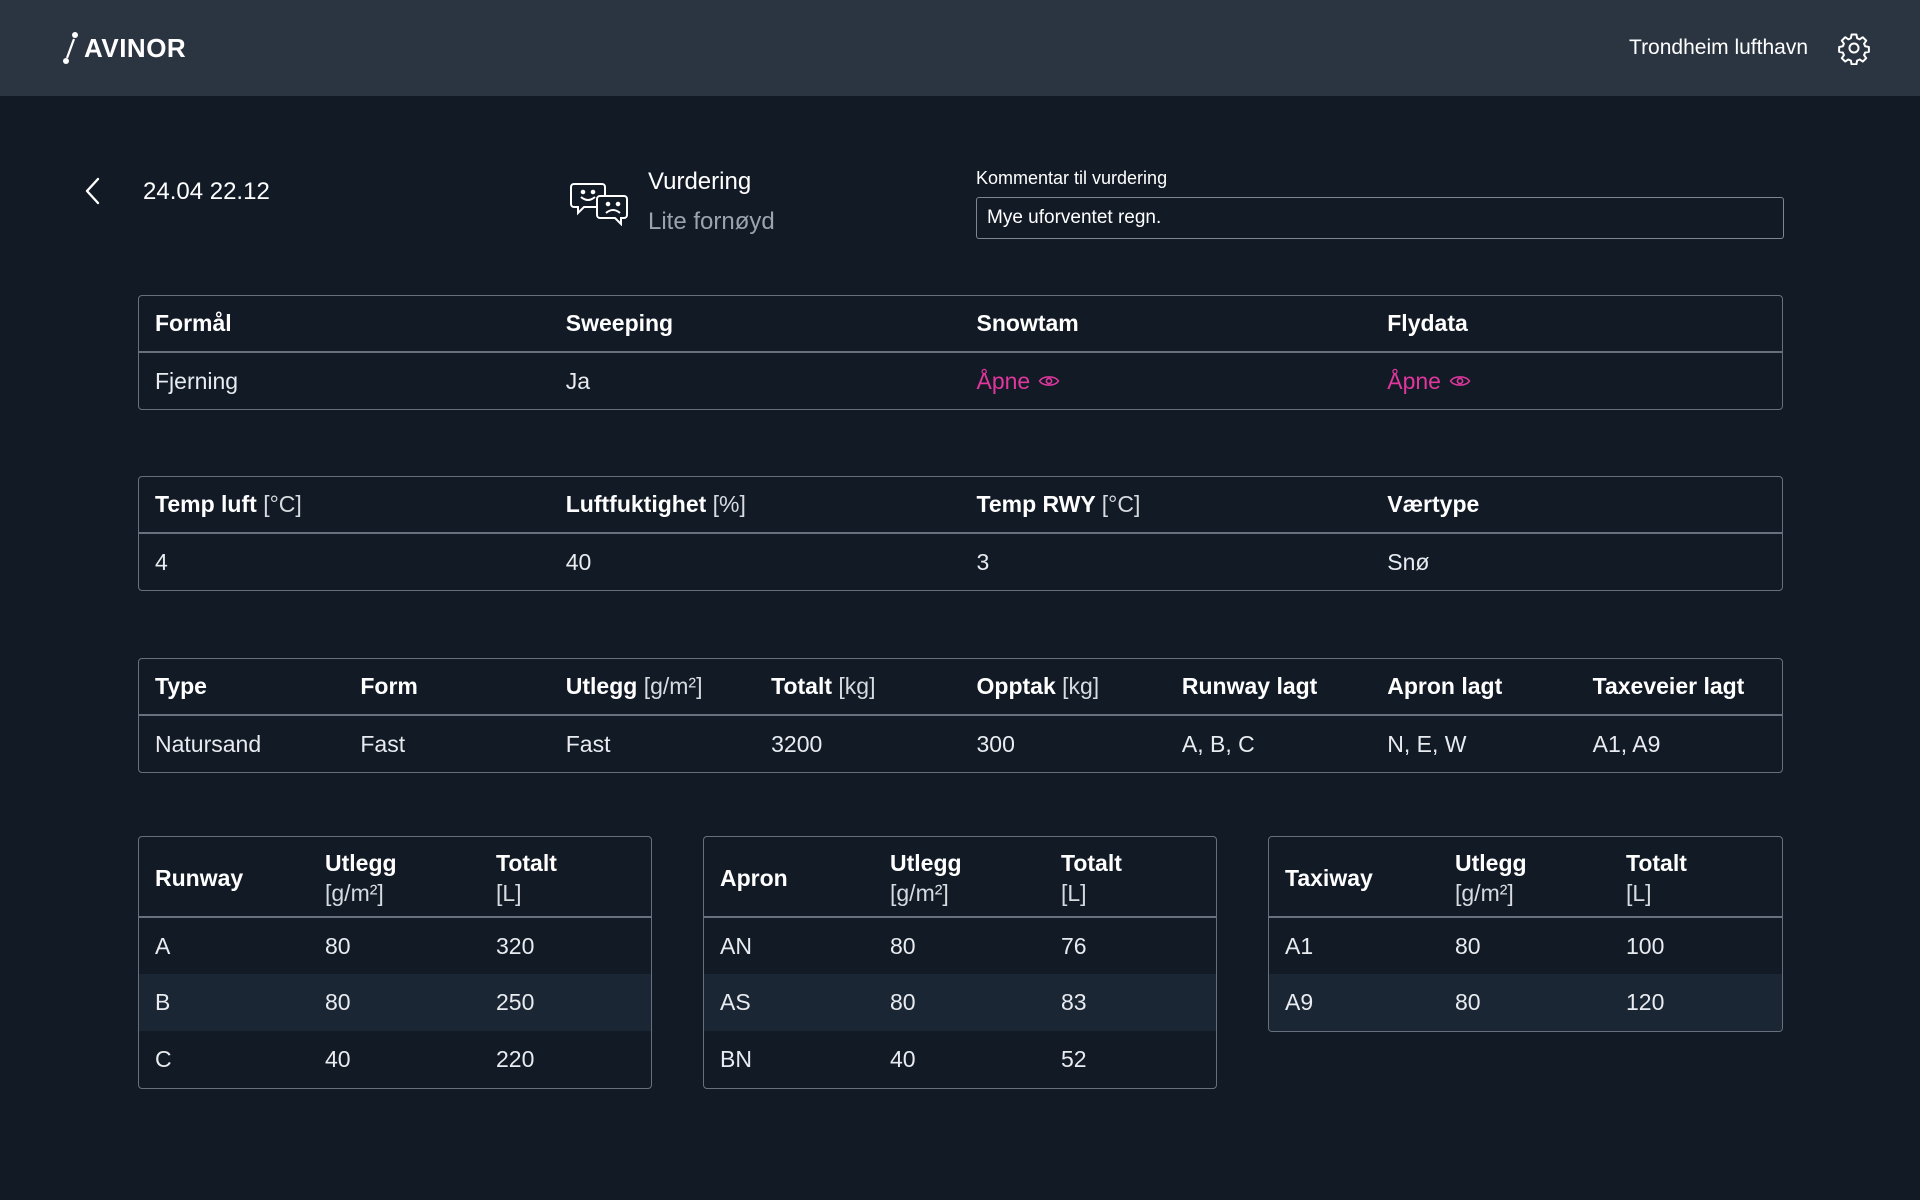 This screenshot has width=1920, height=1200. I want to click on avinor-logo: AVINOR, so click(124, 48).